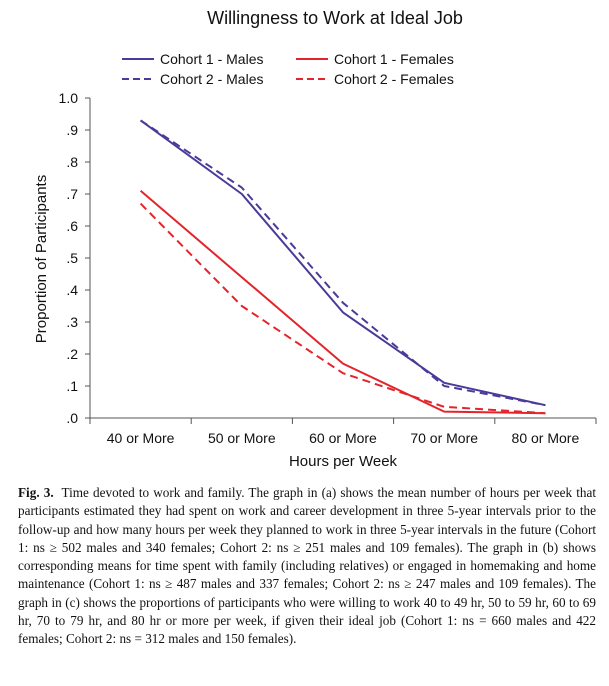 The height and width of the screenshot is (686, 609). What do you see at coordinates (335, 18) in the screenshot?
I see `chart-title: Willingness to Work at Ideal Job` at bounding box center [335, 18].